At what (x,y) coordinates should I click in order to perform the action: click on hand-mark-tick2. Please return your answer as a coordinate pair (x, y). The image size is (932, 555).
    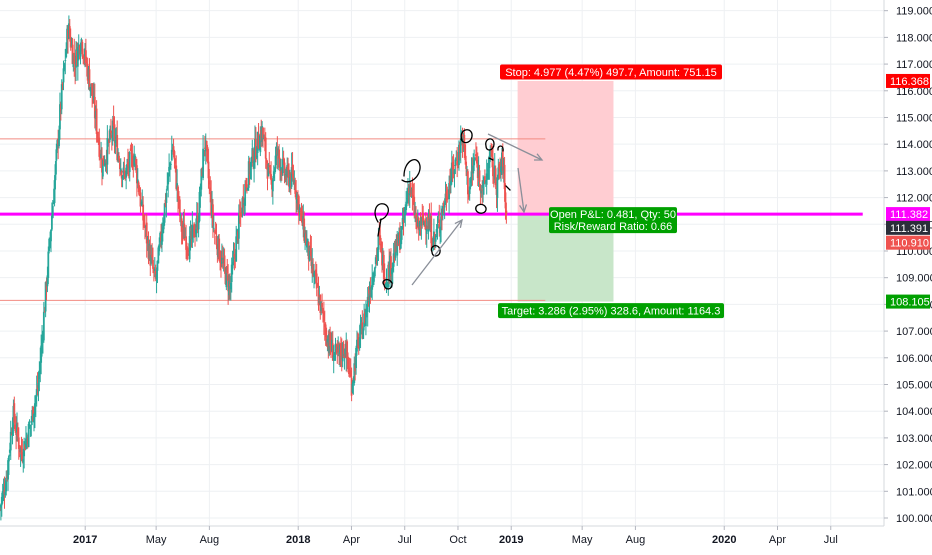
    Looking at the image, I should click on (508, 188).